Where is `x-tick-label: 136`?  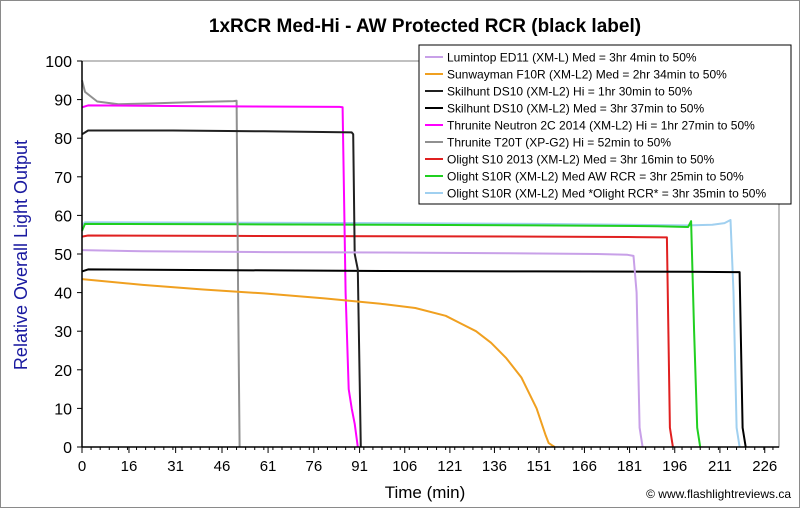
x-tick-label: 136 is located at coordinates (494, 466).